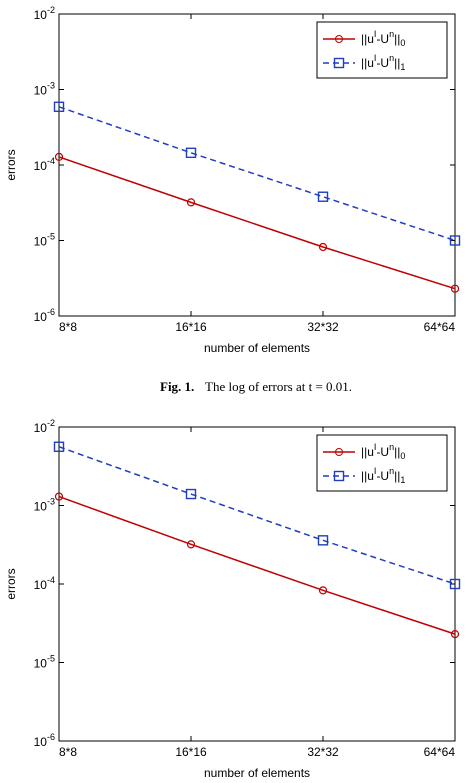 The image size is (474, 783). What do you see at coordinates (177, 386) in the screenshot?
I see `caption-label: Fig. 1.` at bounding box center [177, 386].